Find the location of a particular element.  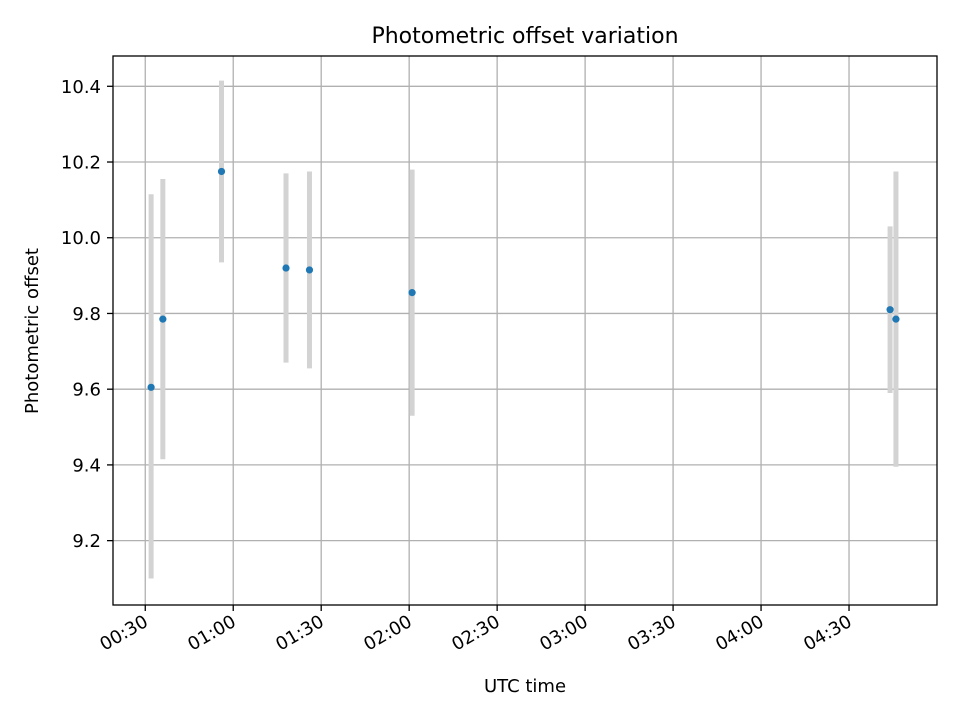

y-tick-label: 10.2 is located at coordinates (81, 163).